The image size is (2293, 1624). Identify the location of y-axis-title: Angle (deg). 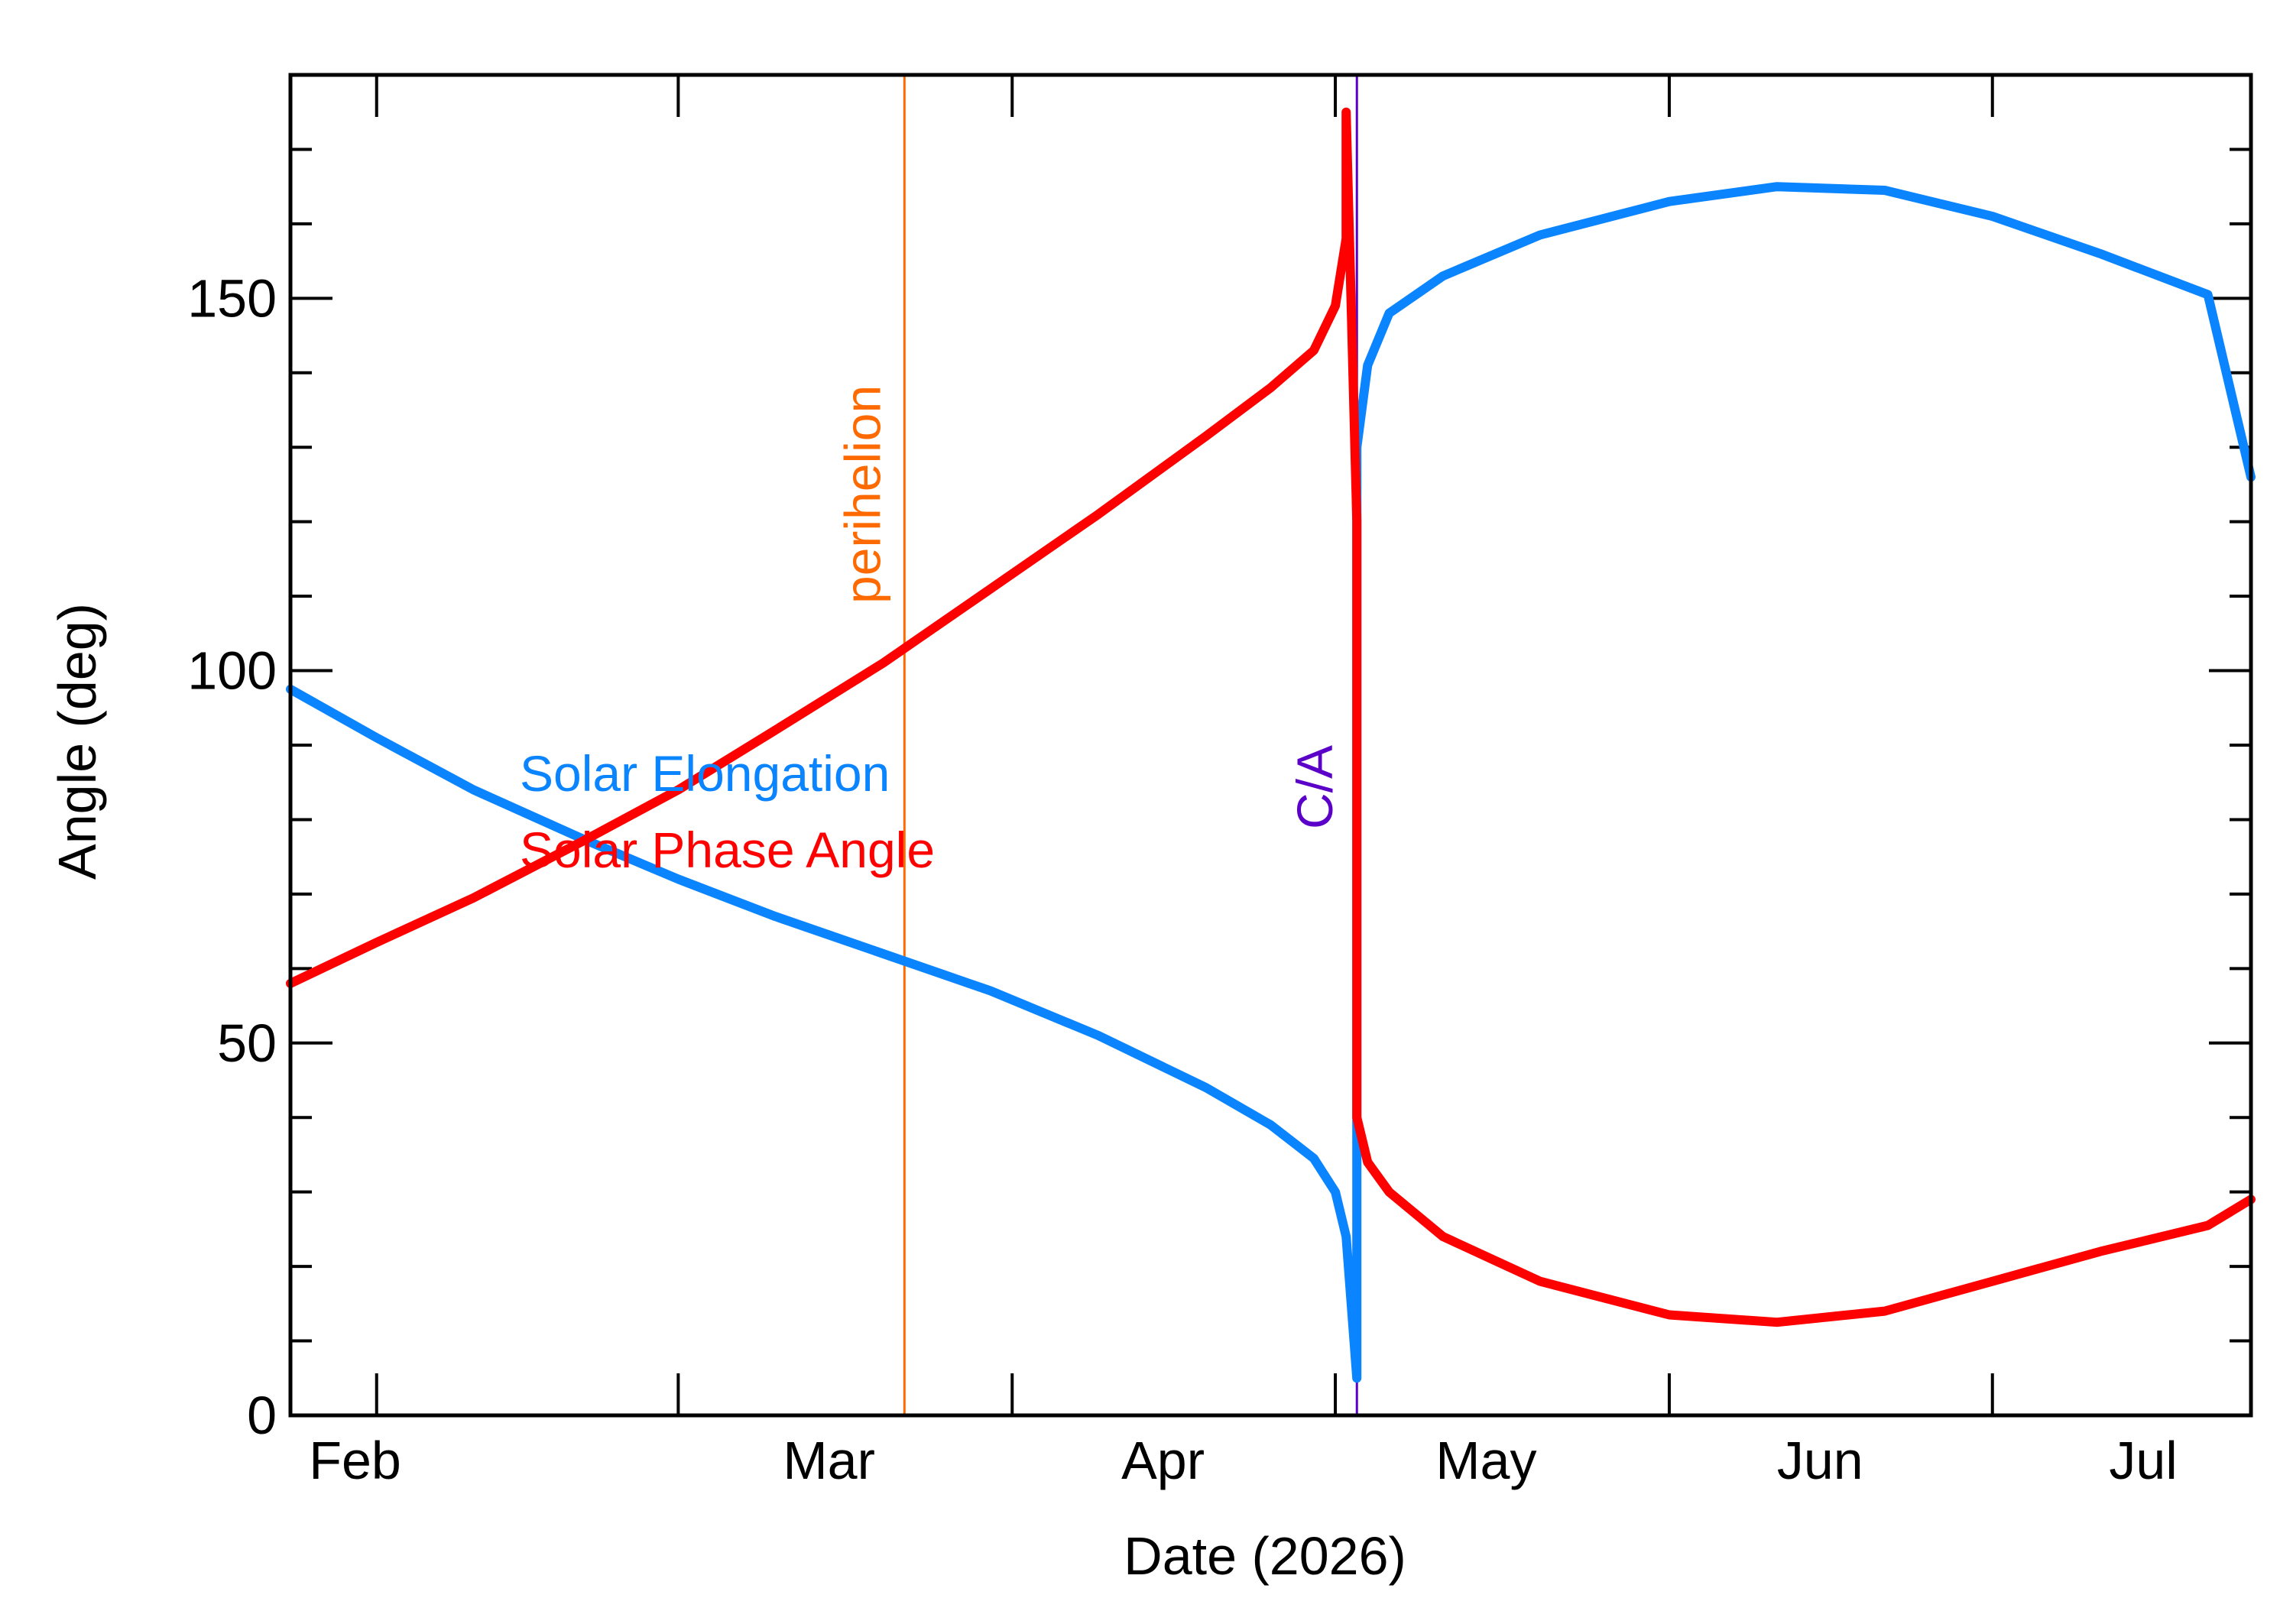
(77, 741).